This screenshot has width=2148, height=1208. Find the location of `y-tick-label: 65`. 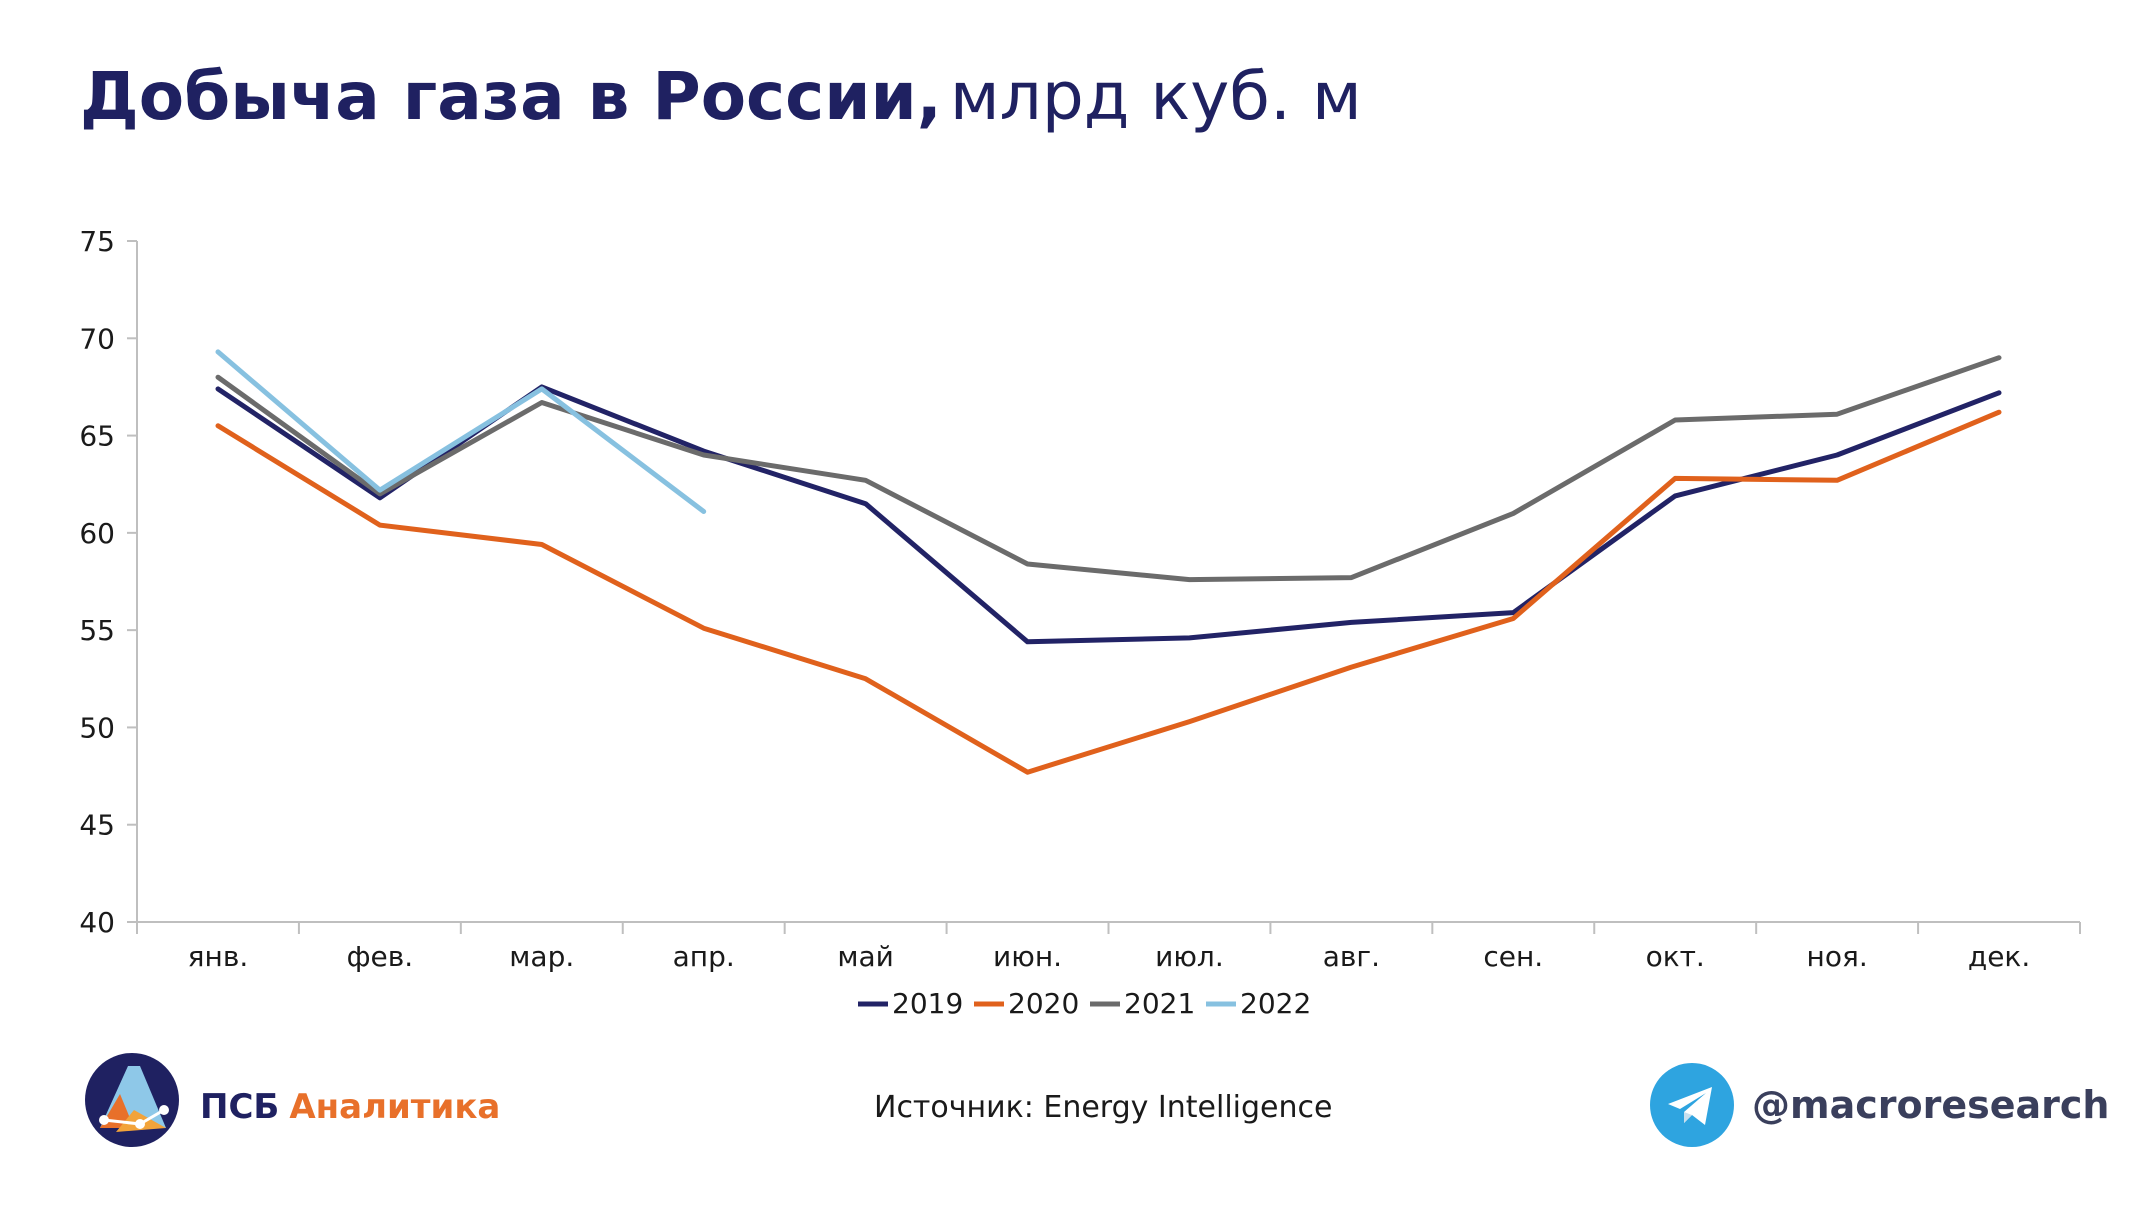

y-tick-label: 65 is located at coordinates (97, 436).